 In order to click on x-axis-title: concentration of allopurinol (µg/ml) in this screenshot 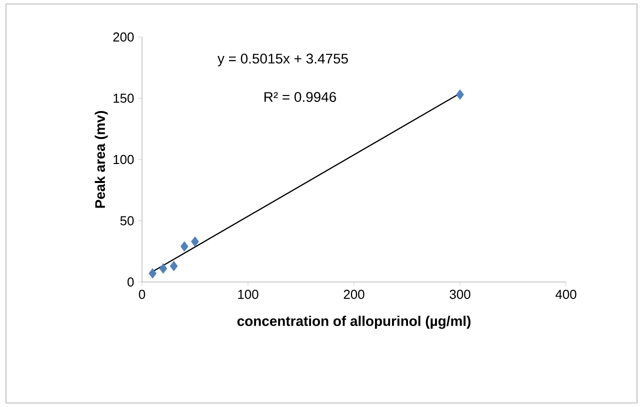, I will do `click(353, 322)`.